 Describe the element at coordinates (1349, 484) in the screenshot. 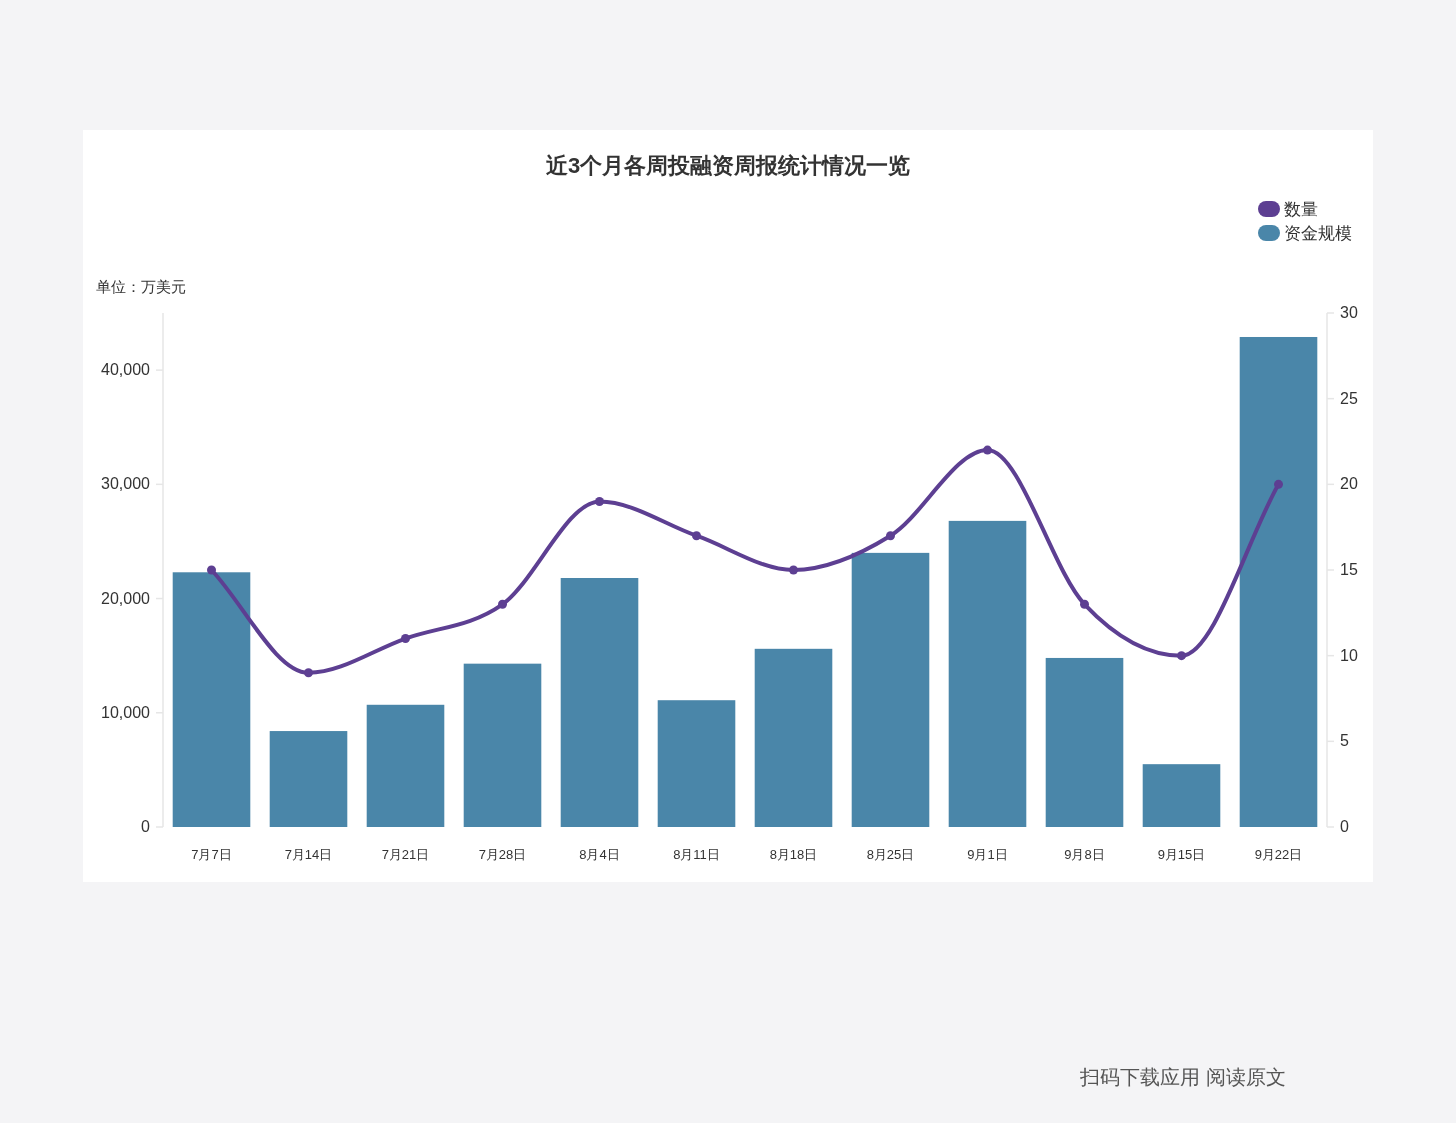

I see `y2-tick-label: 20` at that location.